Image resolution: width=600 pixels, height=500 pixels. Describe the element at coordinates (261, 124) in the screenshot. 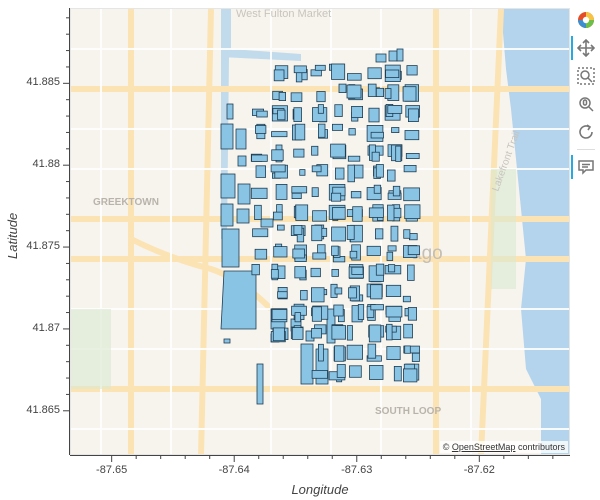

I see `river-water` at that location.